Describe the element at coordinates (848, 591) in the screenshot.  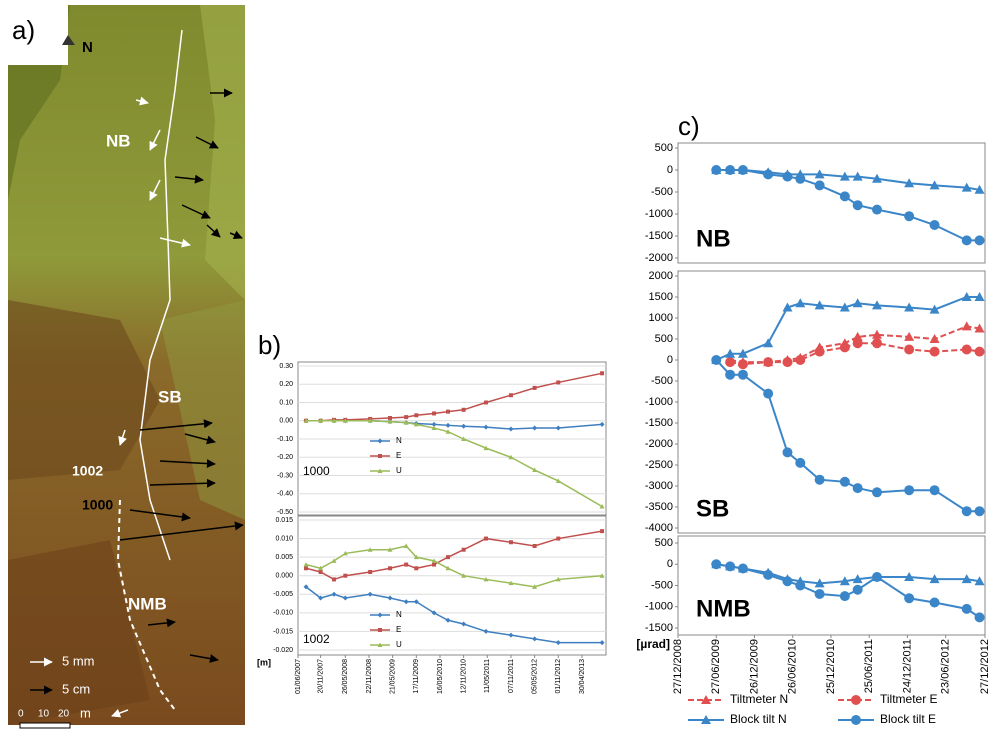
I see `series-line` at that location.